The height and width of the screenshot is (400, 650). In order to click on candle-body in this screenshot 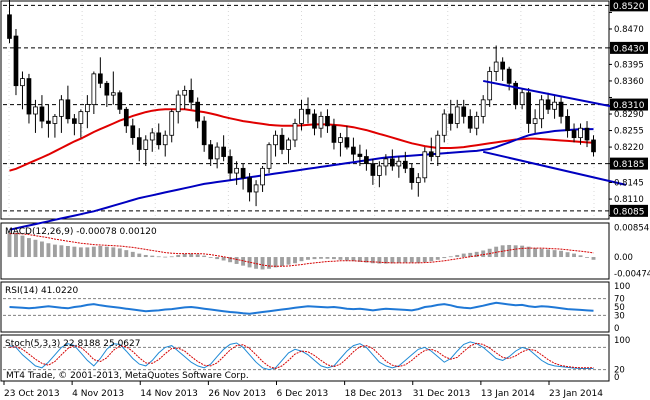, I will do `click(185, 92)`.